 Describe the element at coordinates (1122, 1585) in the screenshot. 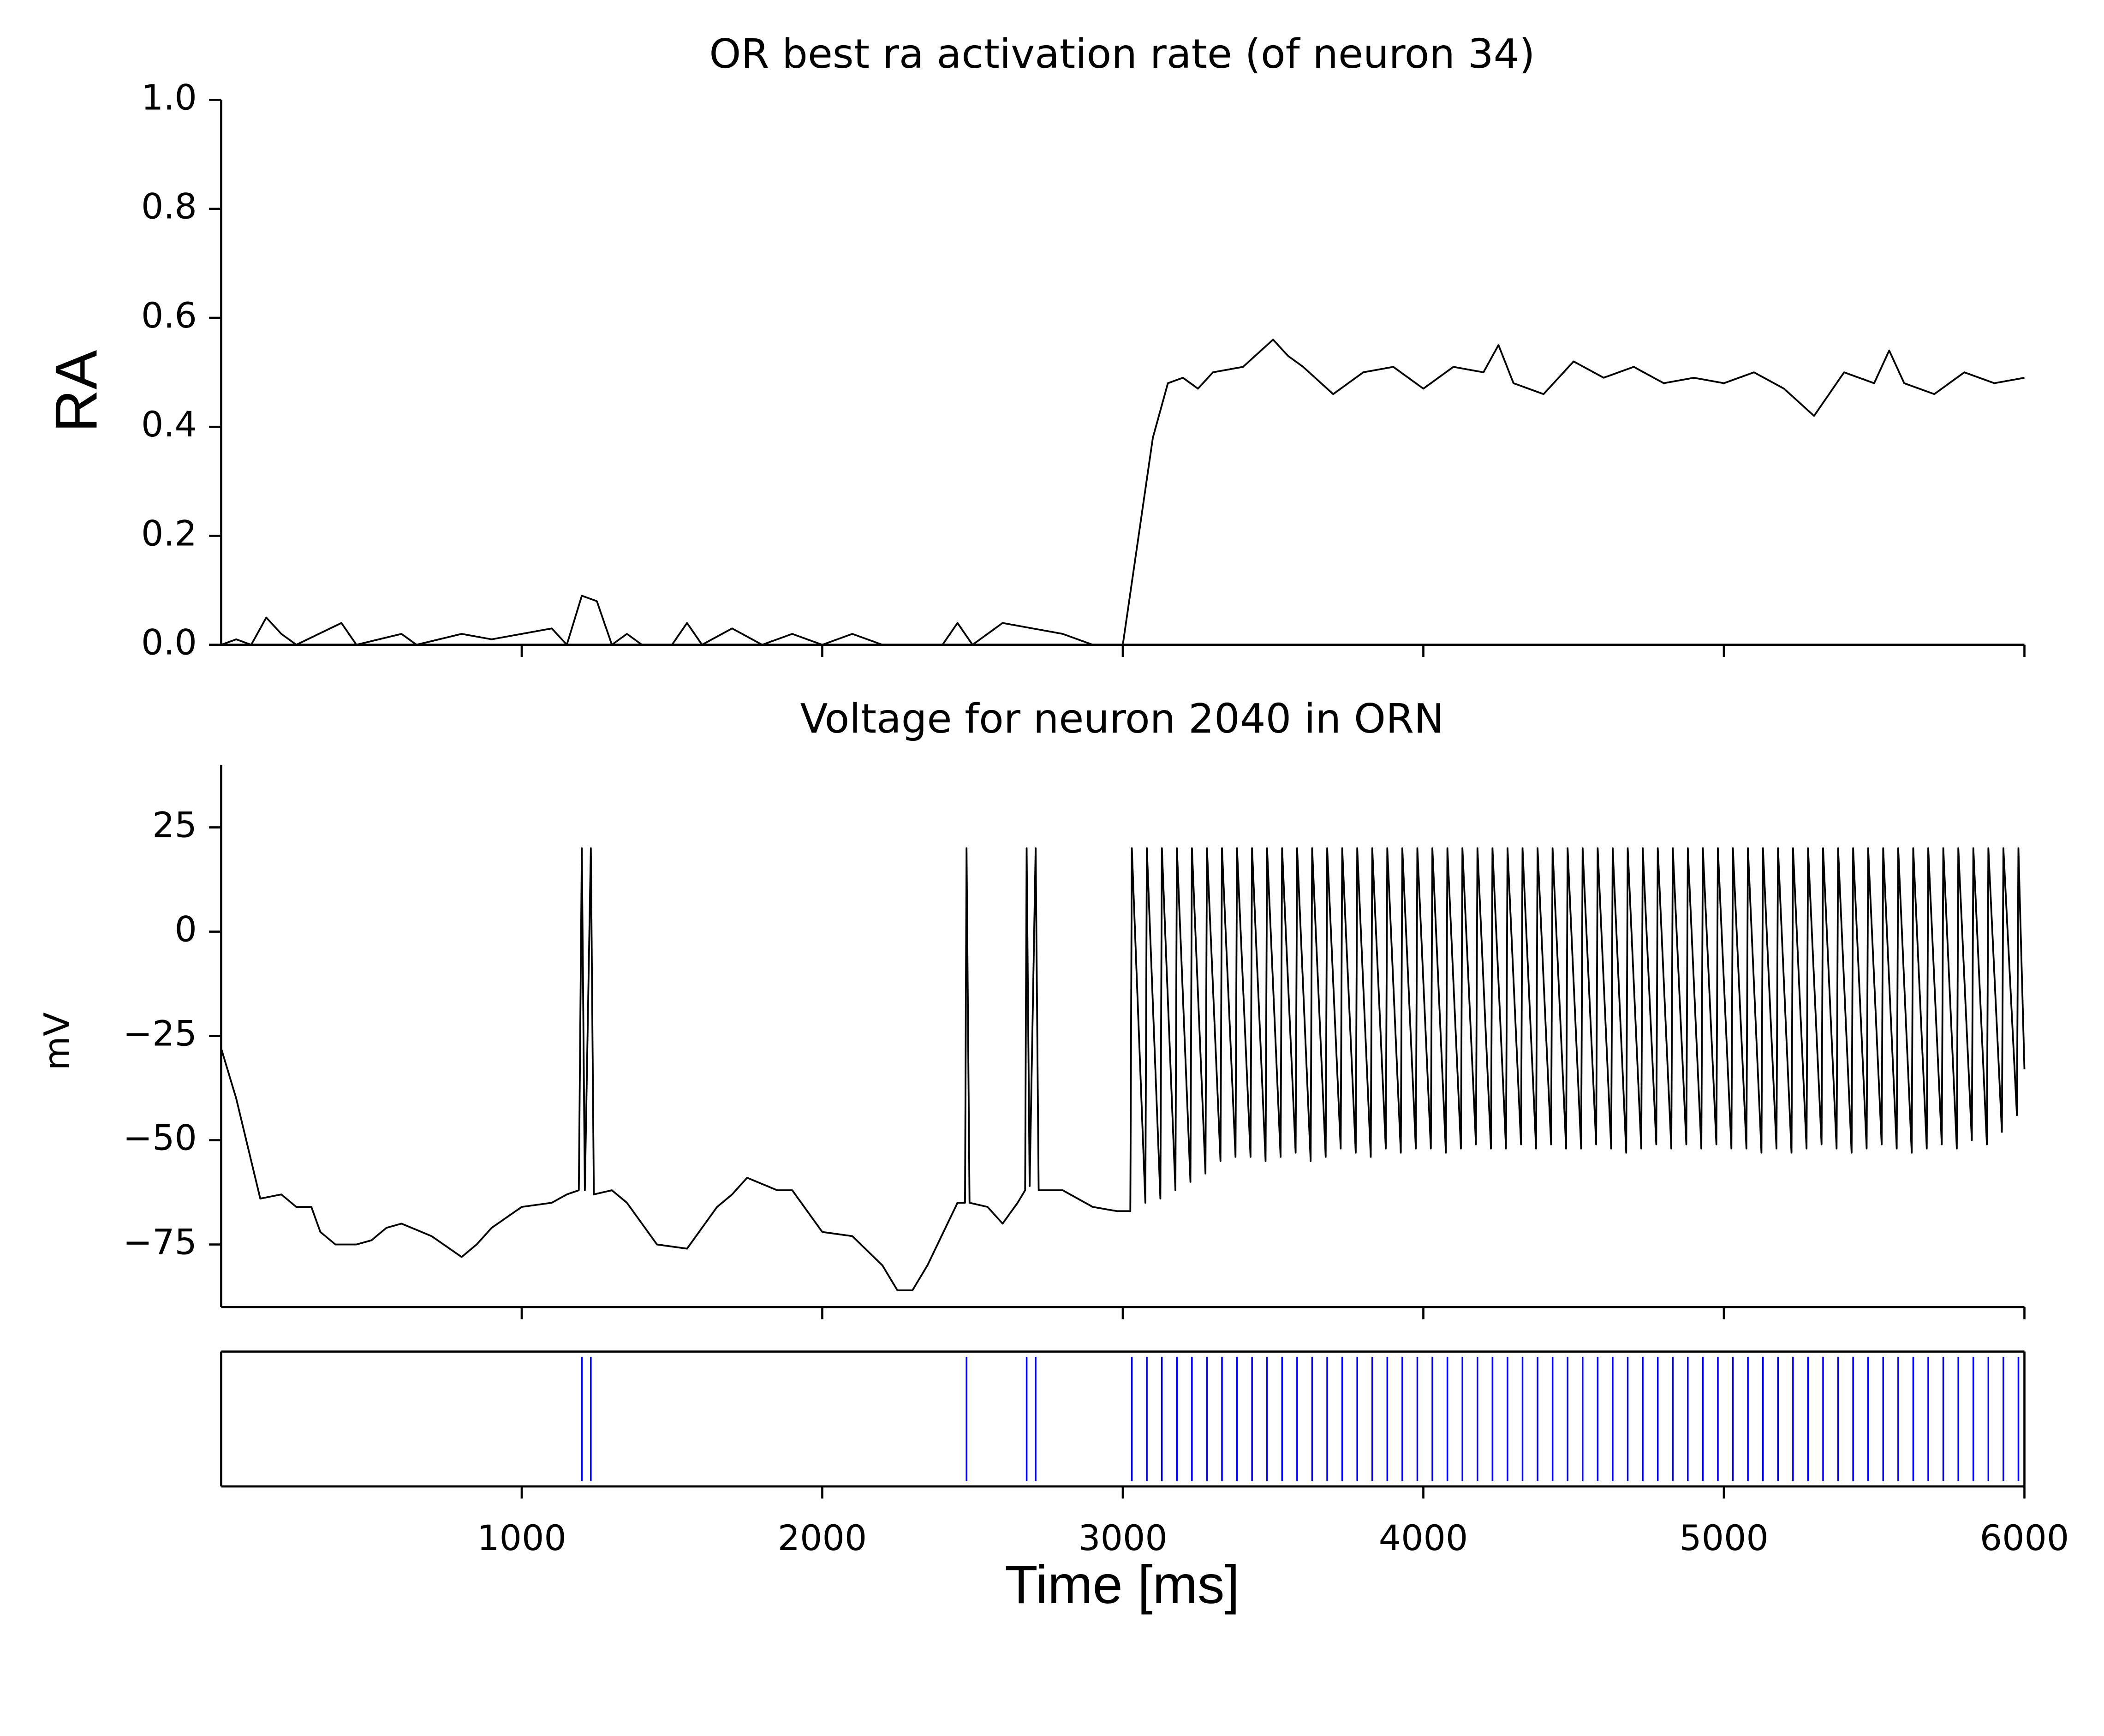

I see `x-axis-label: Time [ms]` at that location.